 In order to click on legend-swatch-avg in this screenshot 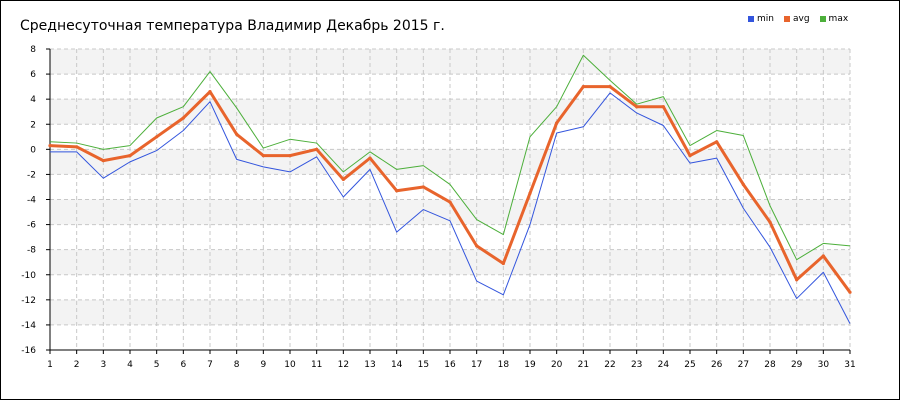, I will do `click(786, 19)`.